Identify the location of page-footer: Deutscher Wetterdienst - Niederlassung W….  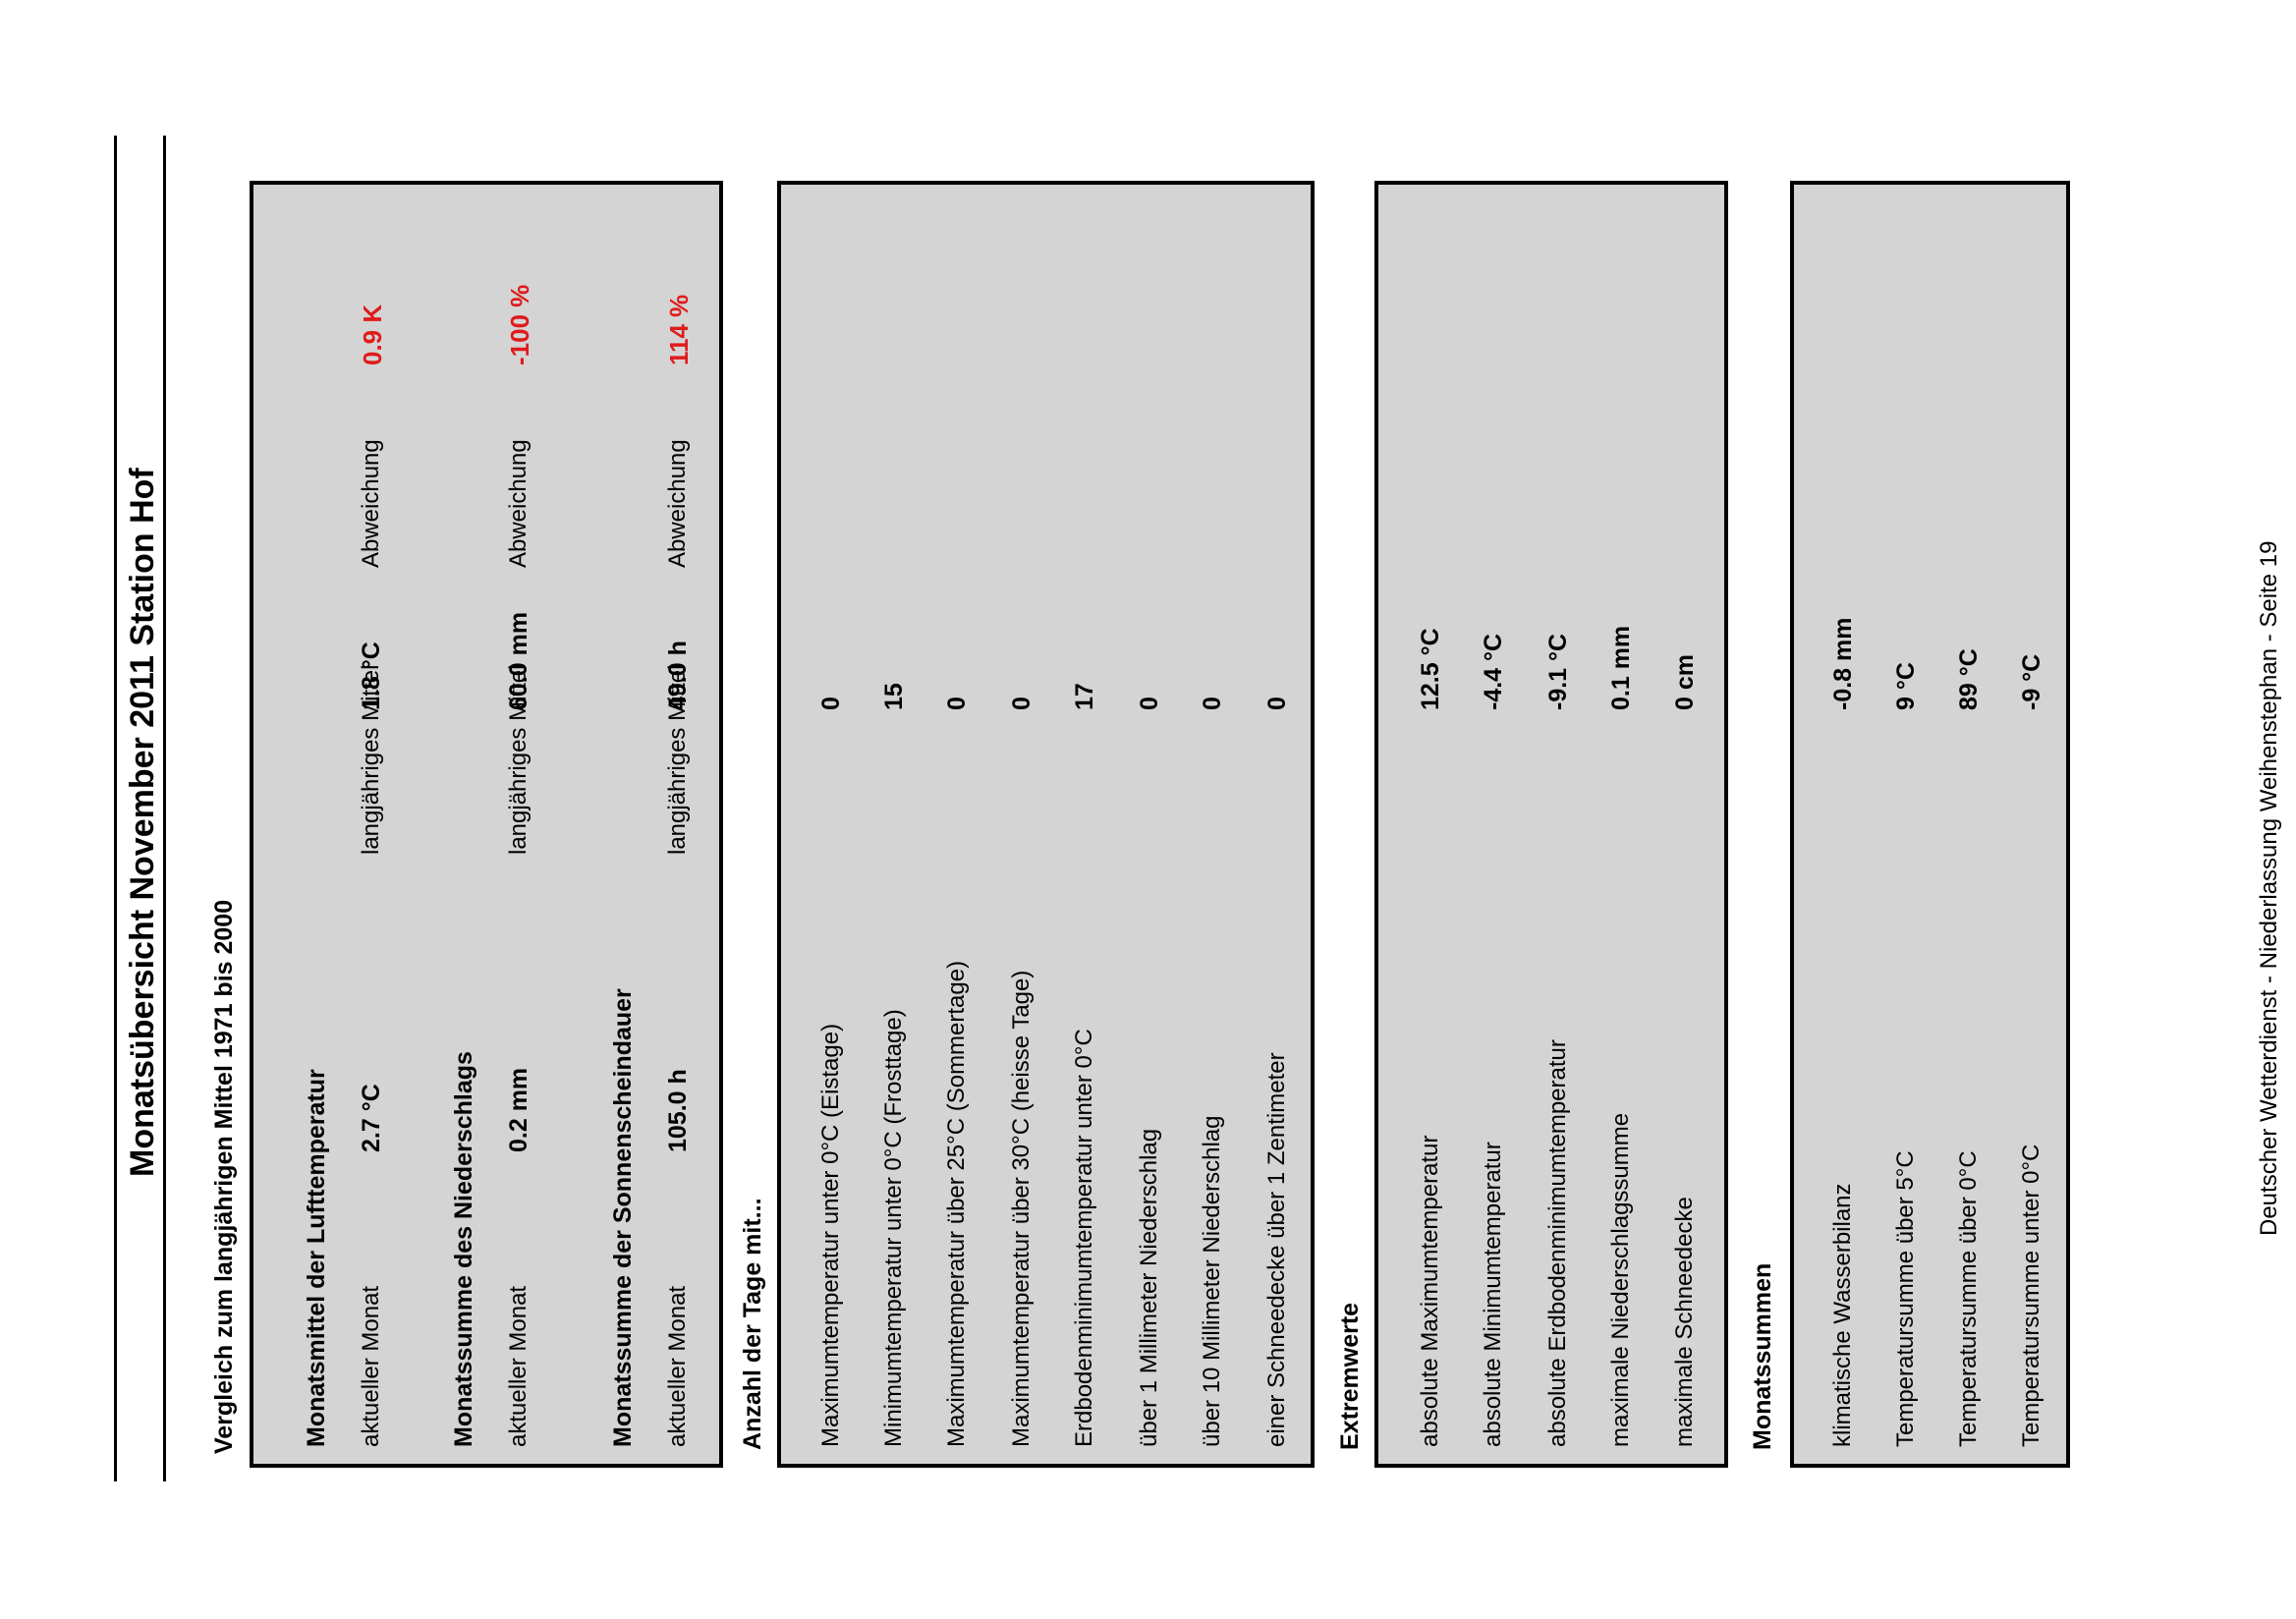
(2269, 888).